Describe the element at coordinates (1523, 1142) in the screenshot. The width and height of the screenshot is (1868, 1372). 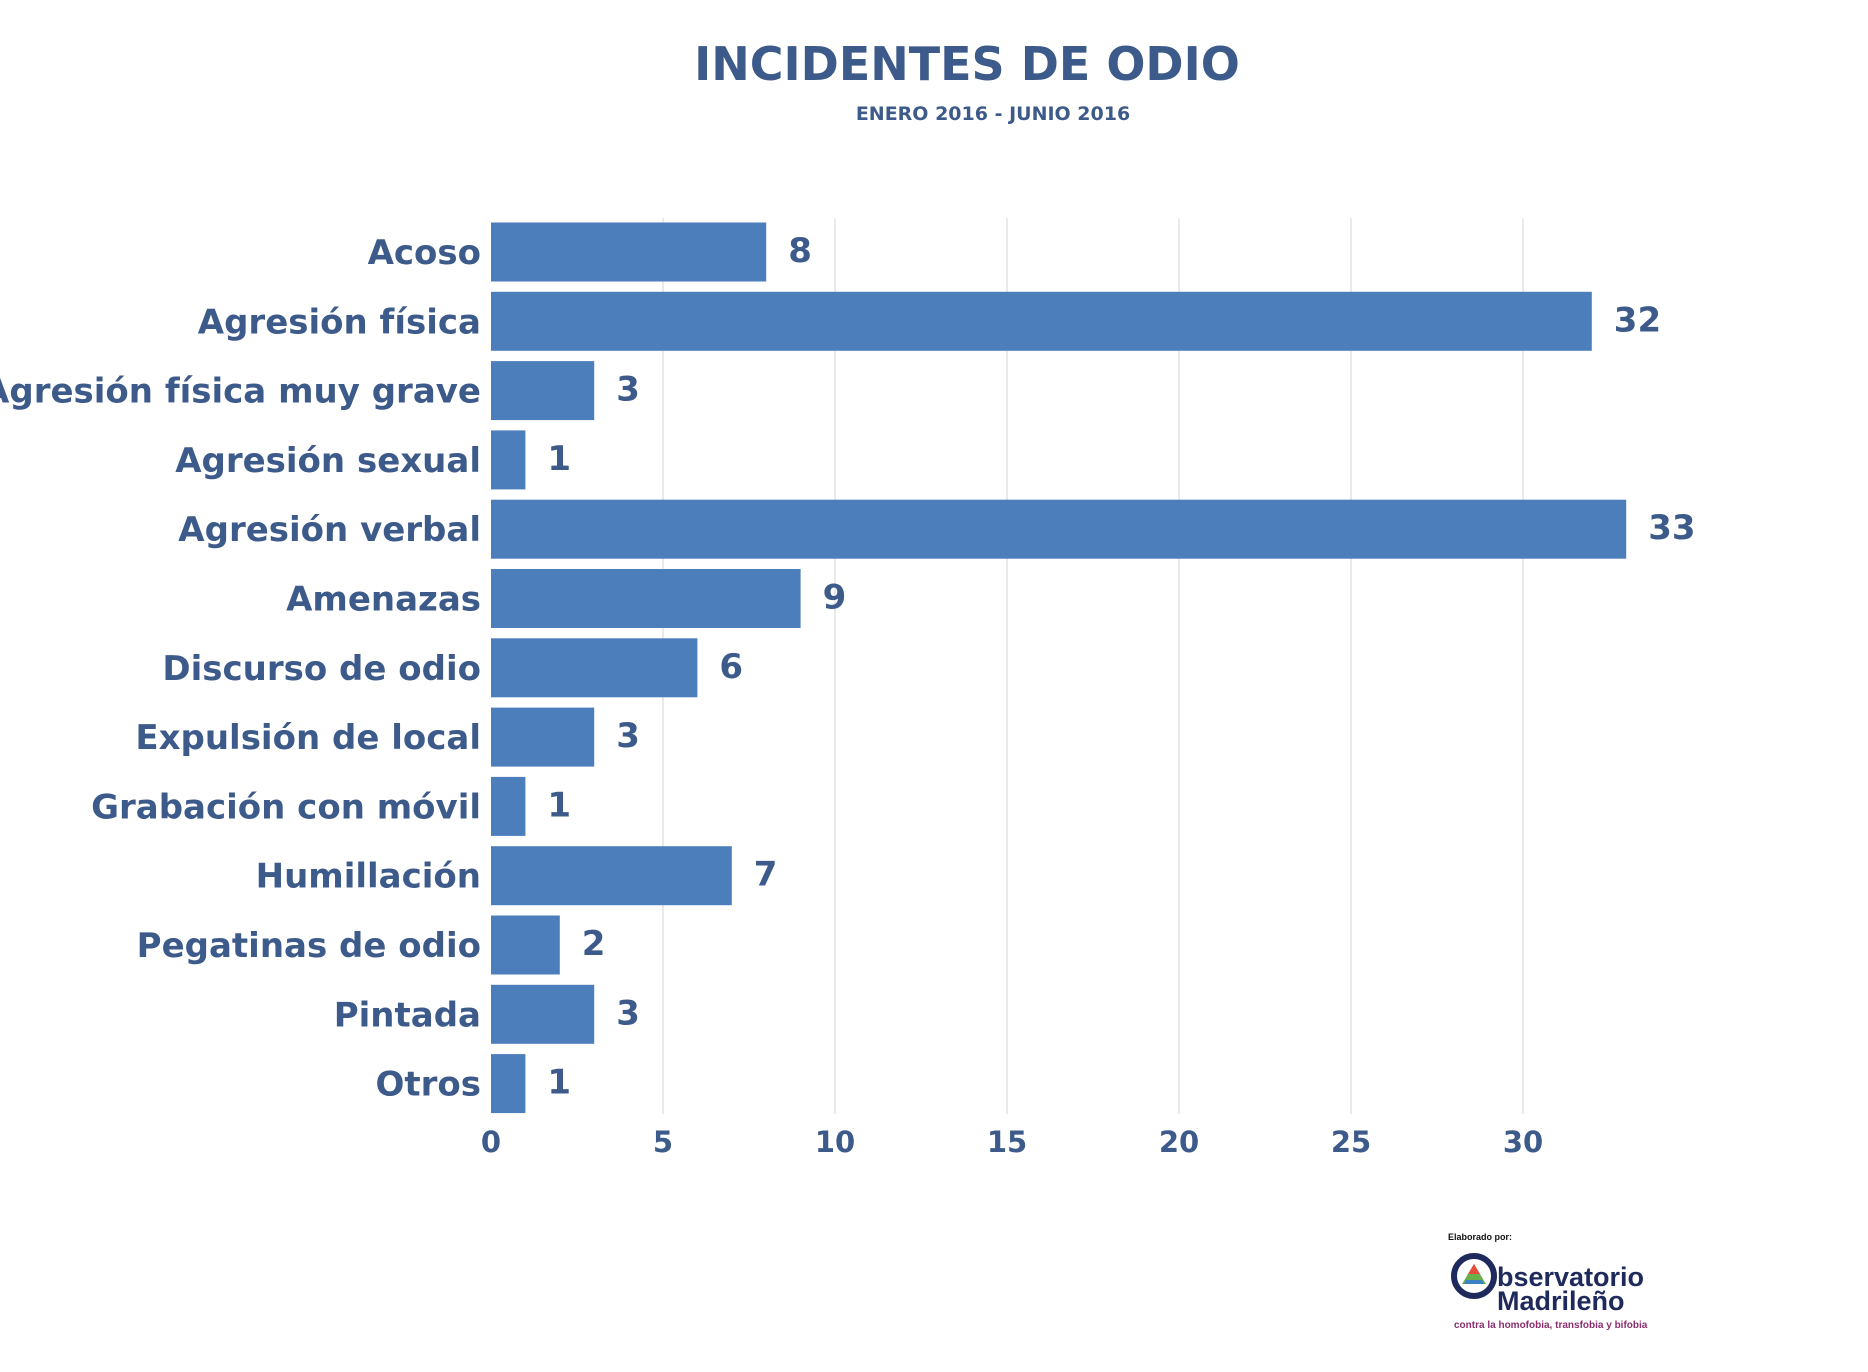
I see `x-tick-label: 30` at that location.